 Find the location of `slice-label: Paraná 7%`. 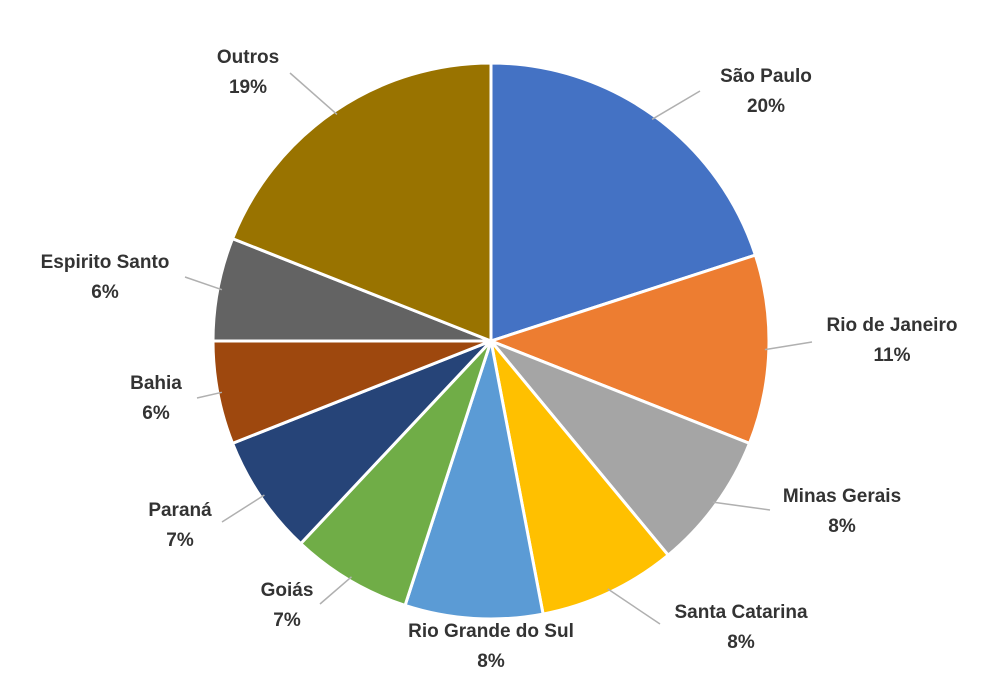

slice-label: Paraná 7% is located at coordinates (180, 525).